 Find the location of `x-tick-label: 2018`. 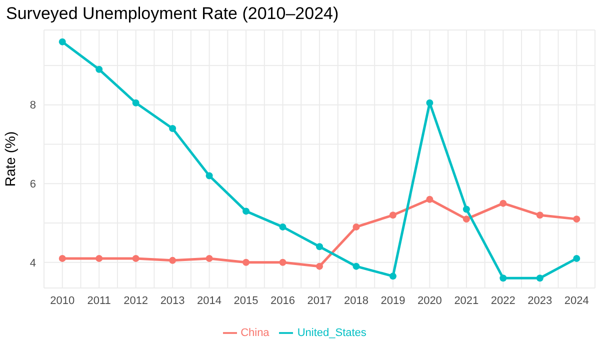

x-tick-label: 2018 is located at coordinates (356, 300).